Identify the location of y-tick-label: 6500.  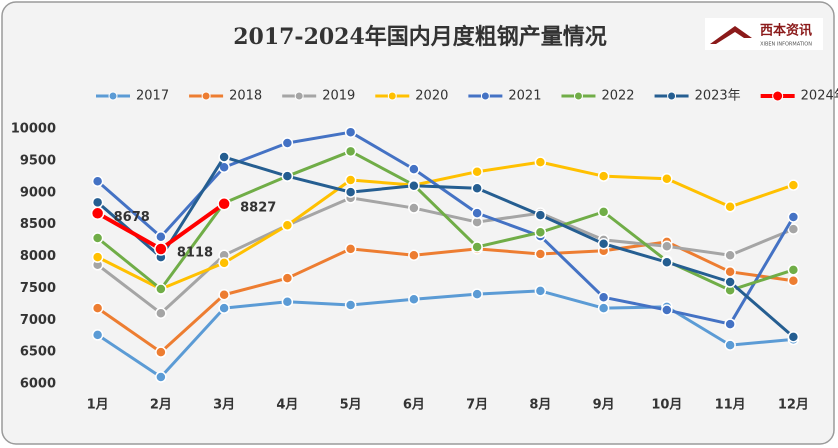
(38, 352).